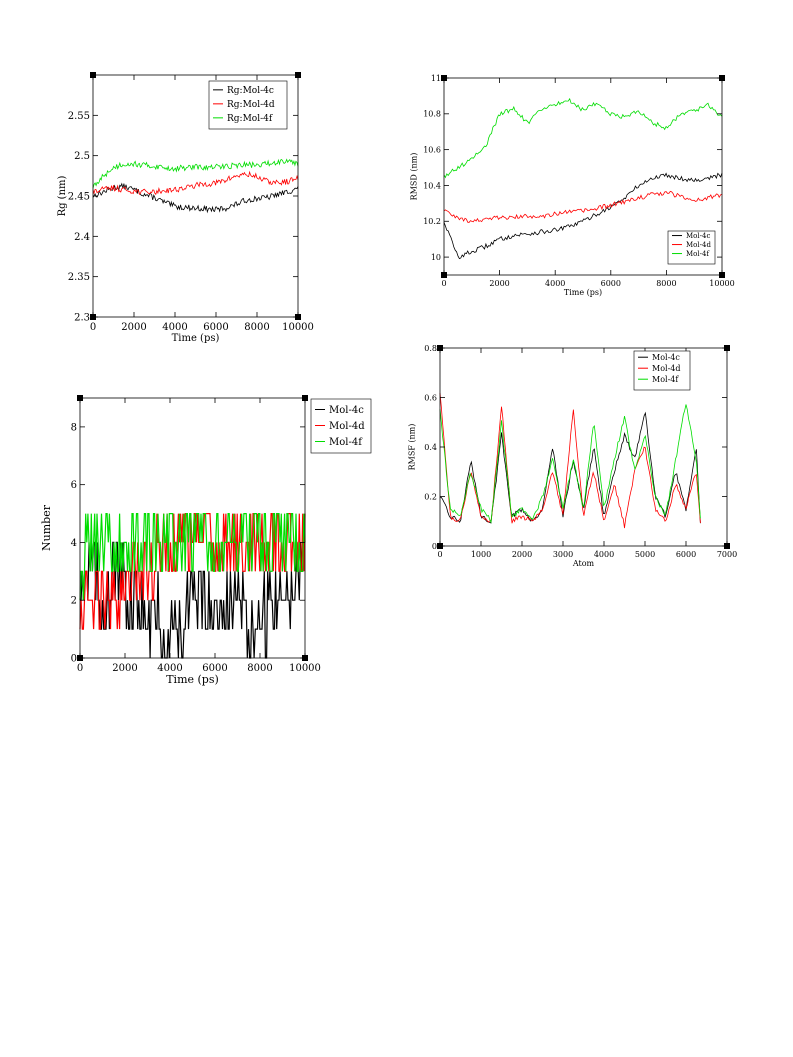  I want to click on y-tick-label: 2.4, so click(82, 237).